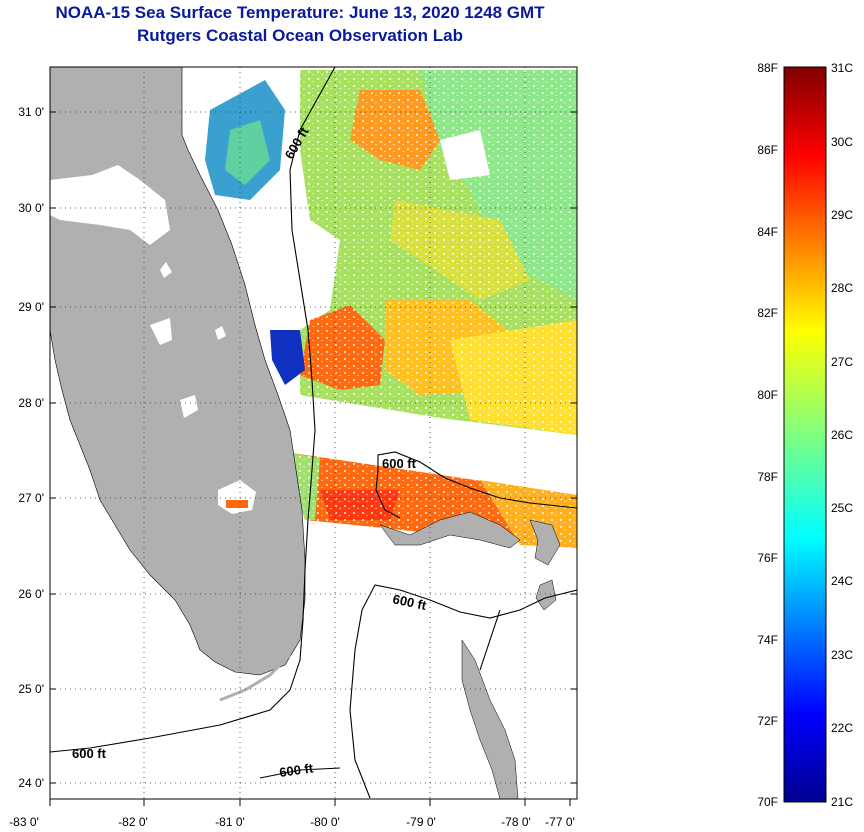 The image size is (864, 832). What do you see at coordinates (31, 783) in the screenshot?
I see `lat-label: 24 0'` at bounding box center [31, 783].